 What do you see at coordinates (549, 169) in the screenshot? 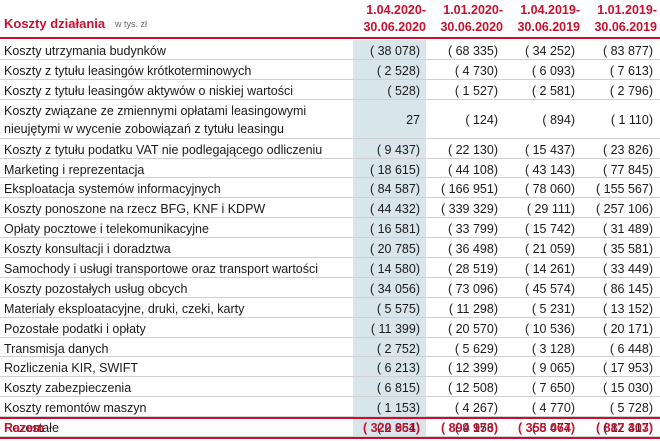
I see `cell-value: ( 43 143)` at bounding box center [549, 169].